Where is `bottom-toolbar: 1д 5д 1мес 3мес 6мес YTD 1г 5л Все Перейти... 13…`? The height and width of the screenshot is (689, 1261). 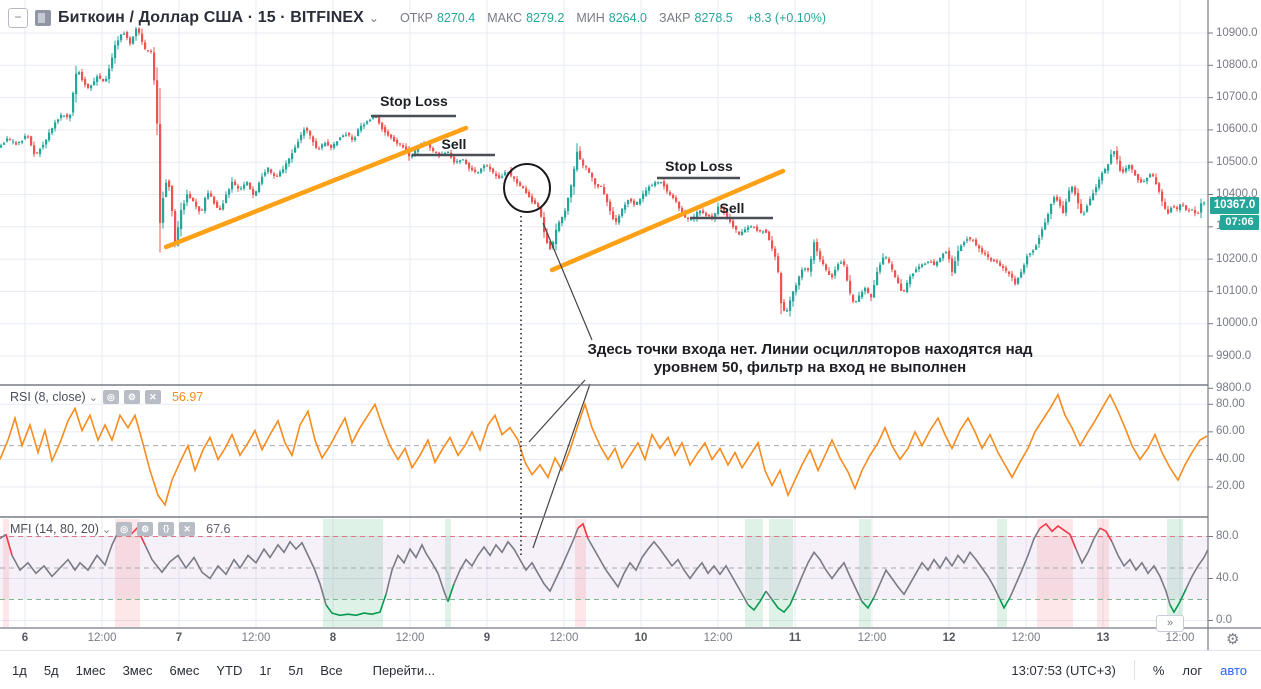 bottom-toolbar: 1д 5д 1мес 3мес 6мес YTD 1г 5л Все Перейти... 13… is located at coordinates (630, 669).